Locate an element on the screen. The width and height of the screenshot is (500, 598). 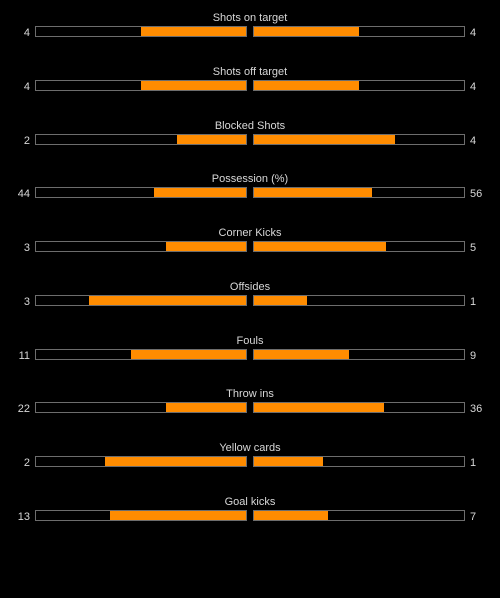
stat-row-yellow-cards: Yellow cards 2 1 is located at coordinates (250, 462).